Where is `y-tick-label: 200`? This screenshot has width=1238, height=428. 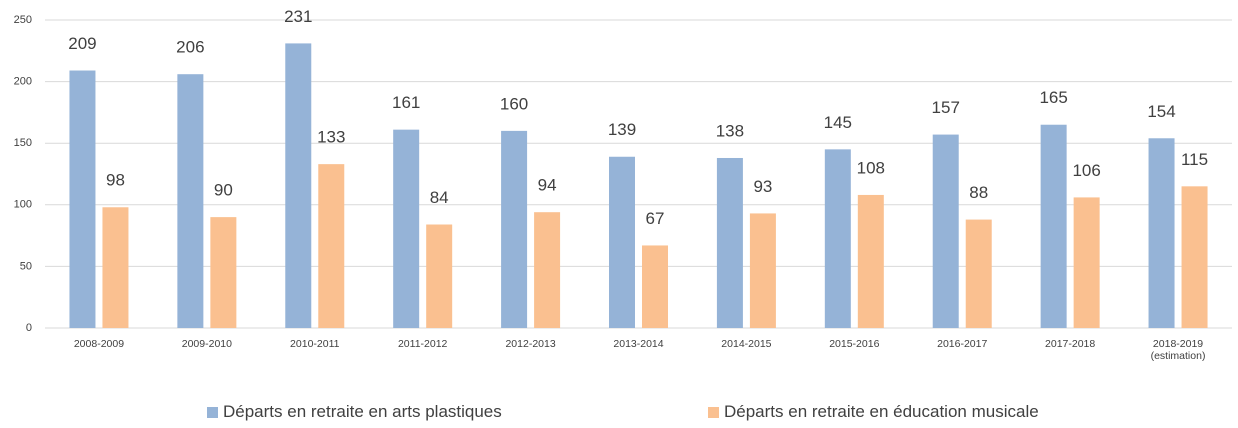
y-tick-label: 200 is located at coordinates (23, 82).